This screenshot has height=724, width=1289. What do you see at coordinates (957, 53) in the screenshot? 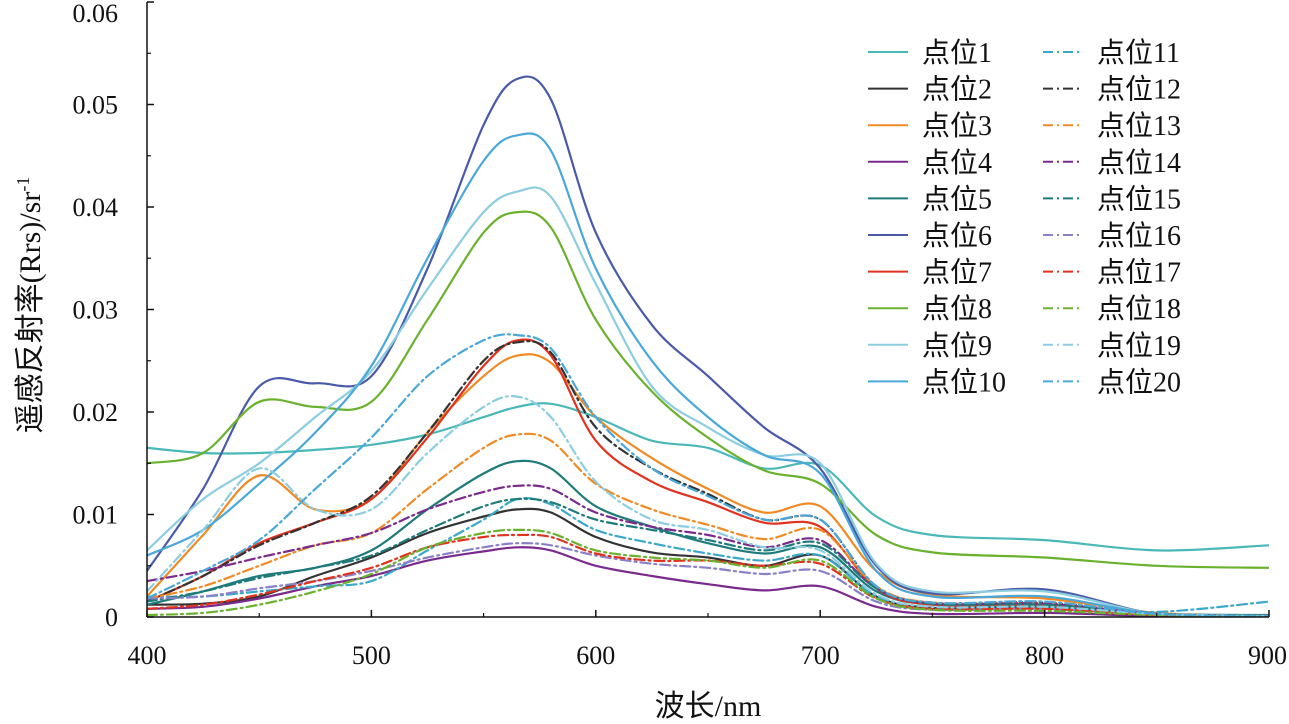
I see `legend-label-0: 点位1` at bounding box center [957, 53].